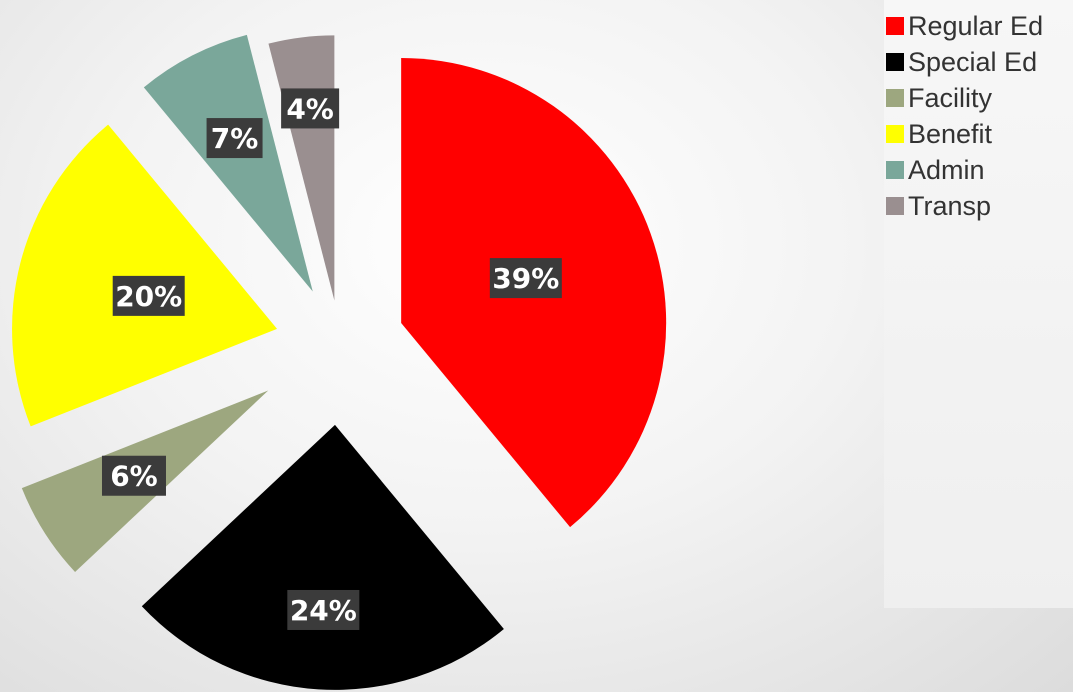  I want to click on legend-label: Special Ed, so click(973, 61).